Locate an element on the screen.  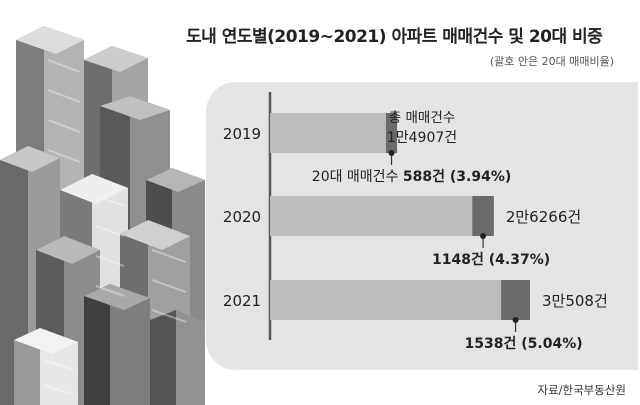
twenties-value-label: 1538건 (5.04%) is located at coordinates (524, 343).